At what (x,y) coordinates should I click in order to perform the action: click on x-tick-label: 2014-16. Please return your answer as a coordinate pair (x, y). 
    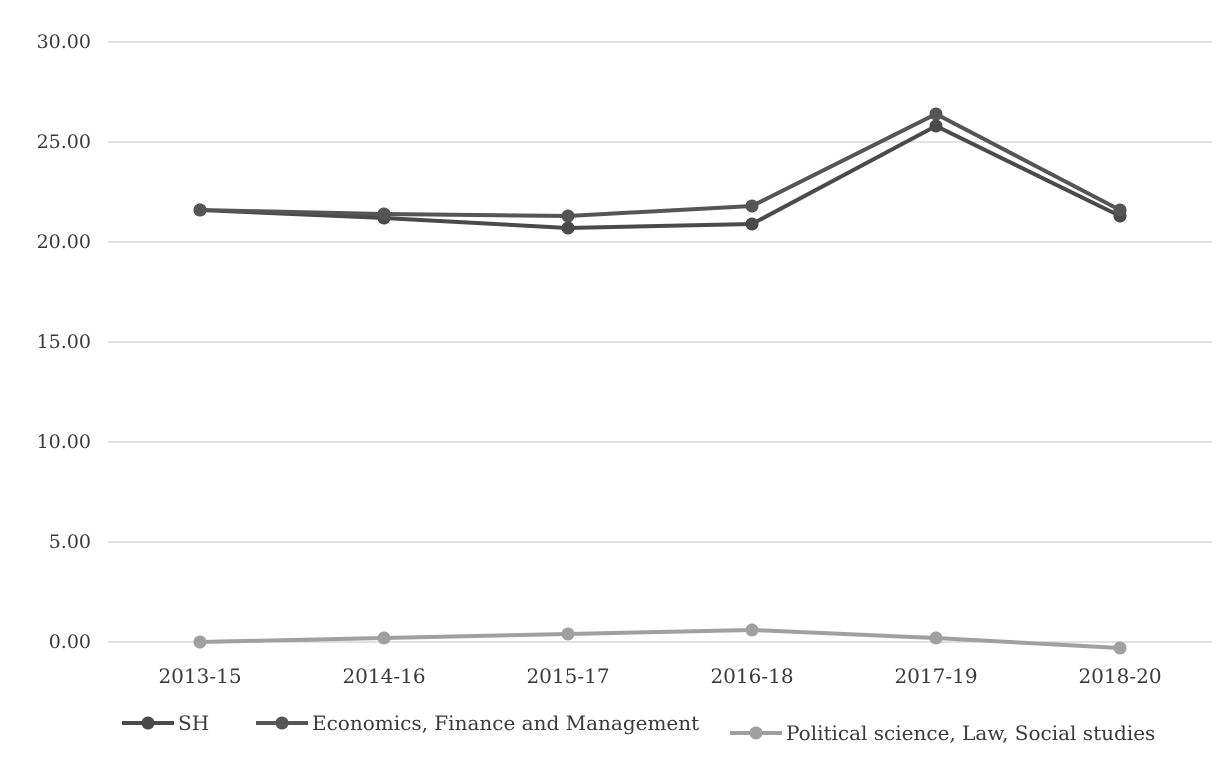
    Looking at the image, I should click on (383, 676).